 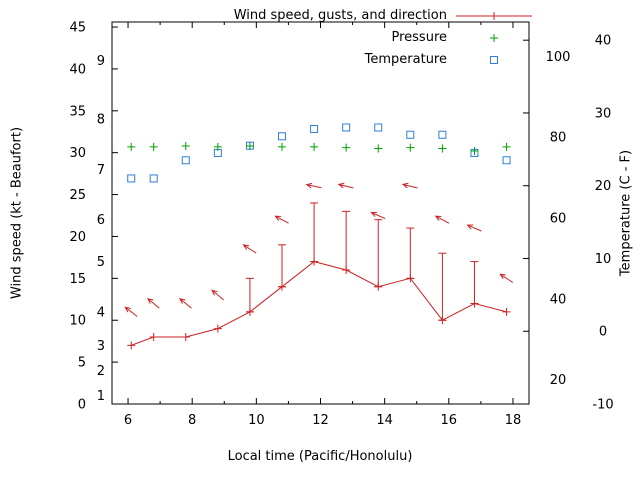 What do you see at coordinates (192, 420) in the screenshot?
I see `x-tick-label: 8` at bounding box center [192, 420].